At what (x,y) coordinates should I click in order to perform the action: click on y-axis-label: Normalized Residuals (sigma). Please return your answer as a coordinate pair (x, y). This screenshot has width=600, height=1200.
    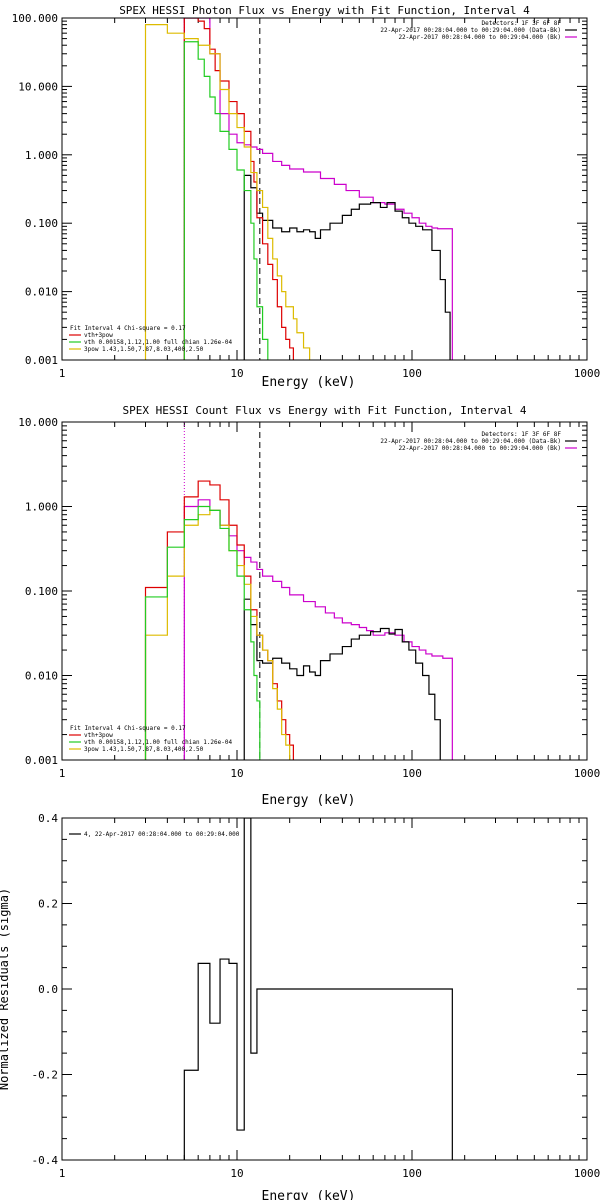
    Looking at the image, I should click on (5, 989).